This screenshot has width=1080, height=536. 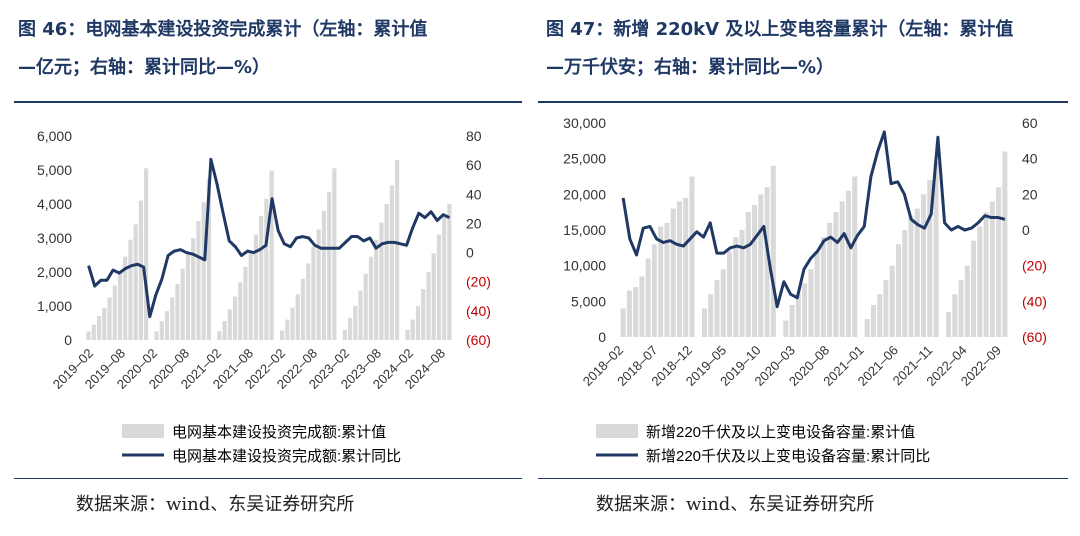 What do you see at coordinates (780, 29) in the screenshot?
I see `chart2-title-line1: 图 47：新增 220kV 及以上变电容量累计（左轴：累计值` at bounding box center [780, 29].